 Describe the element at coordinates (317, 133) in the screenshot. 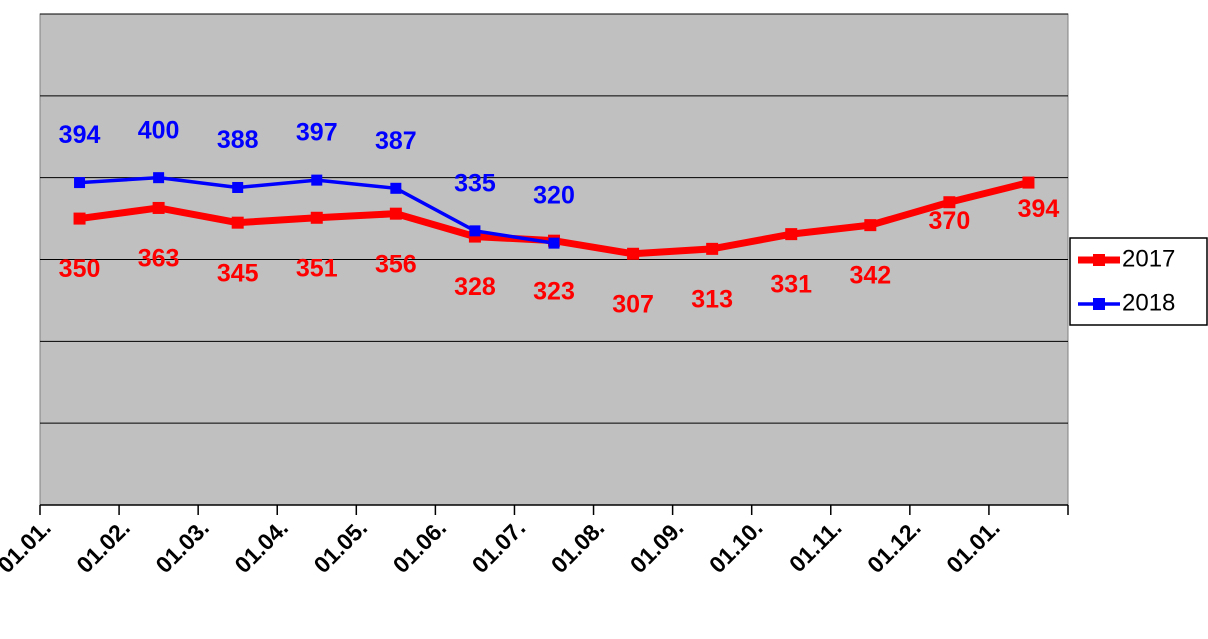

I see `value-label: 397` at that location.